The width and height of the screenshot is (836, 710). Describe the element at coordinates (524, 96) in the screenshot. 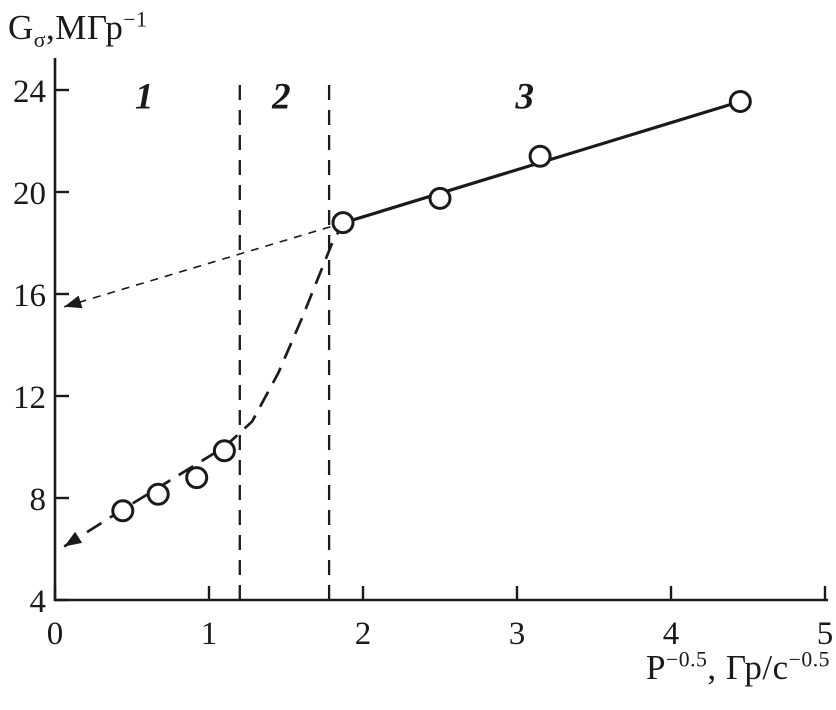

I see `region-label-3: 3` at that location.